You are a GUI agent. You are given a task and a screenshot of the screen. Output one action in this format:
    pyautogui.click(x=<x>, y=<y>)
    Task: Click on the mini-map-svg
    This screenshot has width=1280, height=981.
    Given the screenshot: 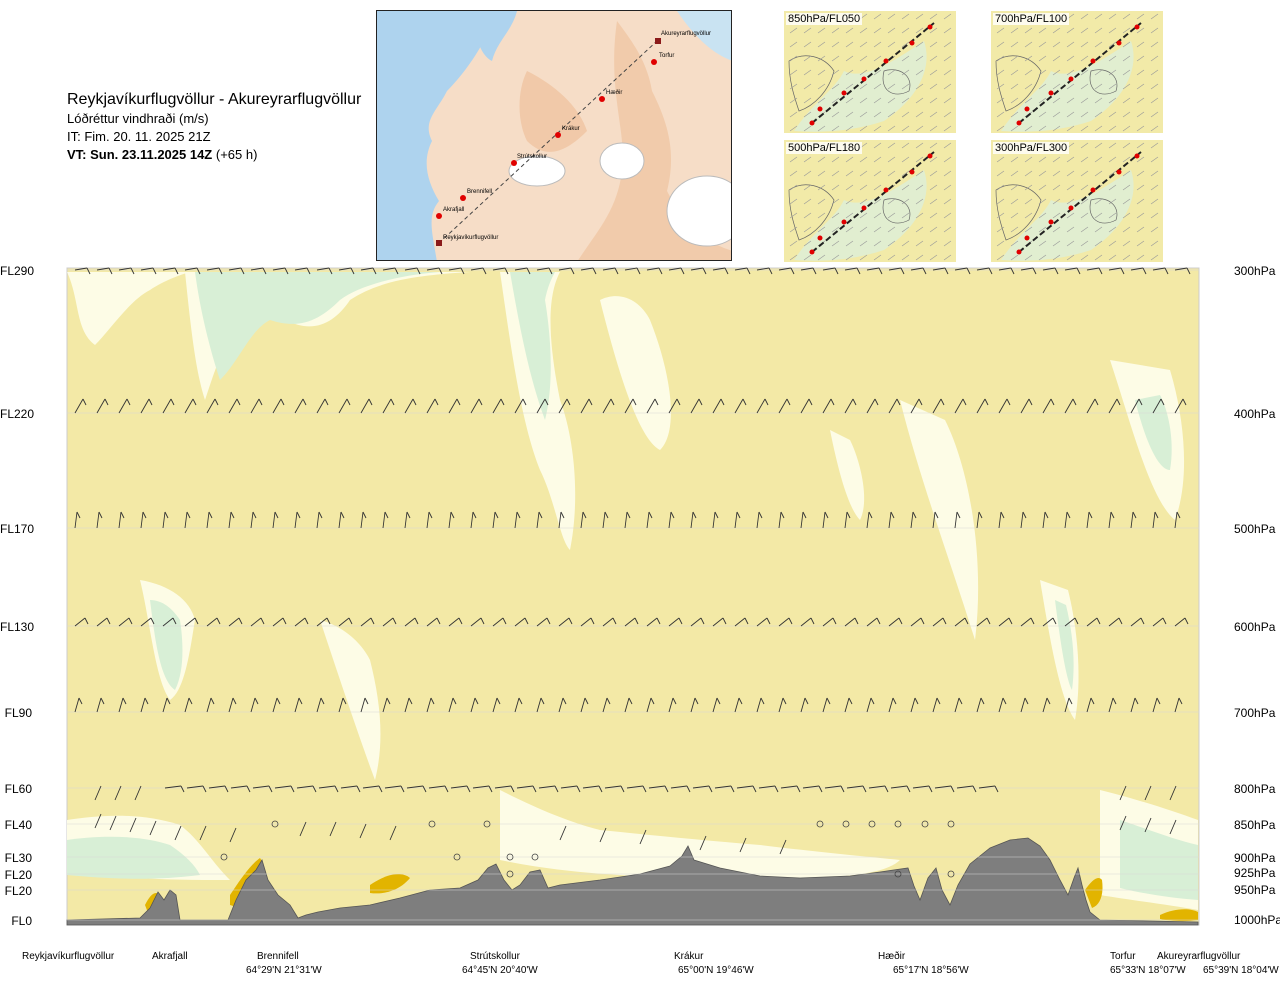 What is the action you would take?
    pyautogui.click(x=1077, y=72)
    